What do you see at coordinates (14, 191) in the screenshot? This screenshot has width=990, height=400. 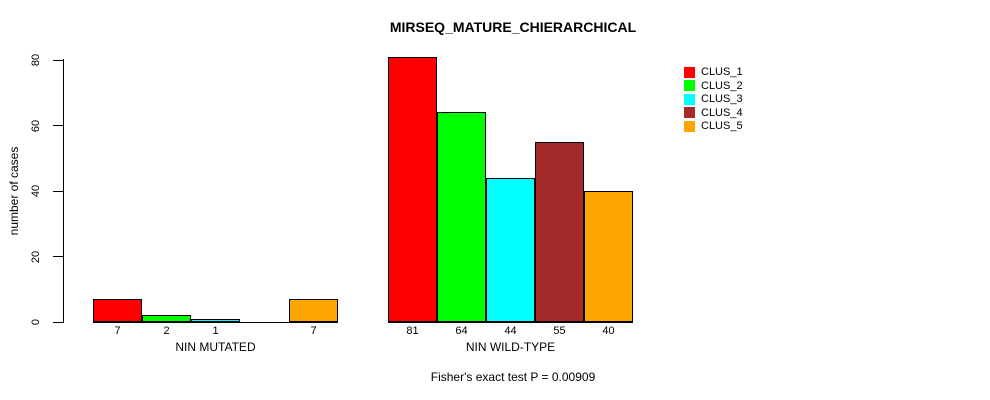 I see `y-axis-title: number of cases` at bounding box center [14, 191].